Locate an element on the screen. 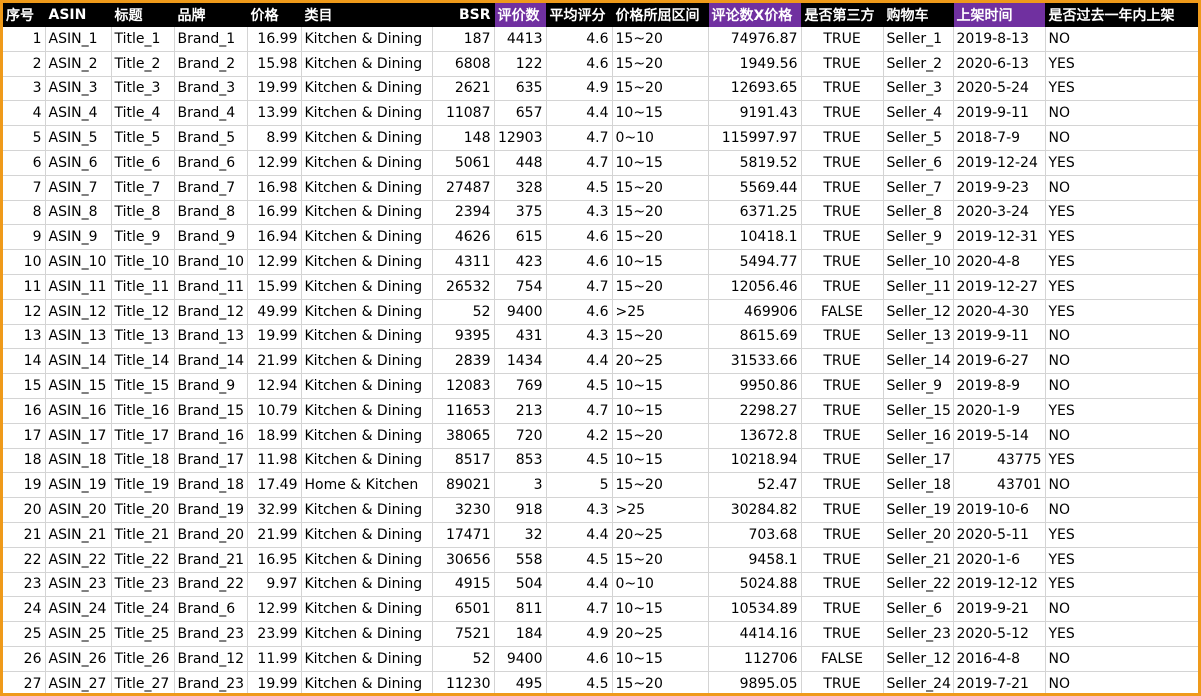 This screenshot has height=696, width=1201. cell-price: 16.94 is located at coordinates (274, 237).